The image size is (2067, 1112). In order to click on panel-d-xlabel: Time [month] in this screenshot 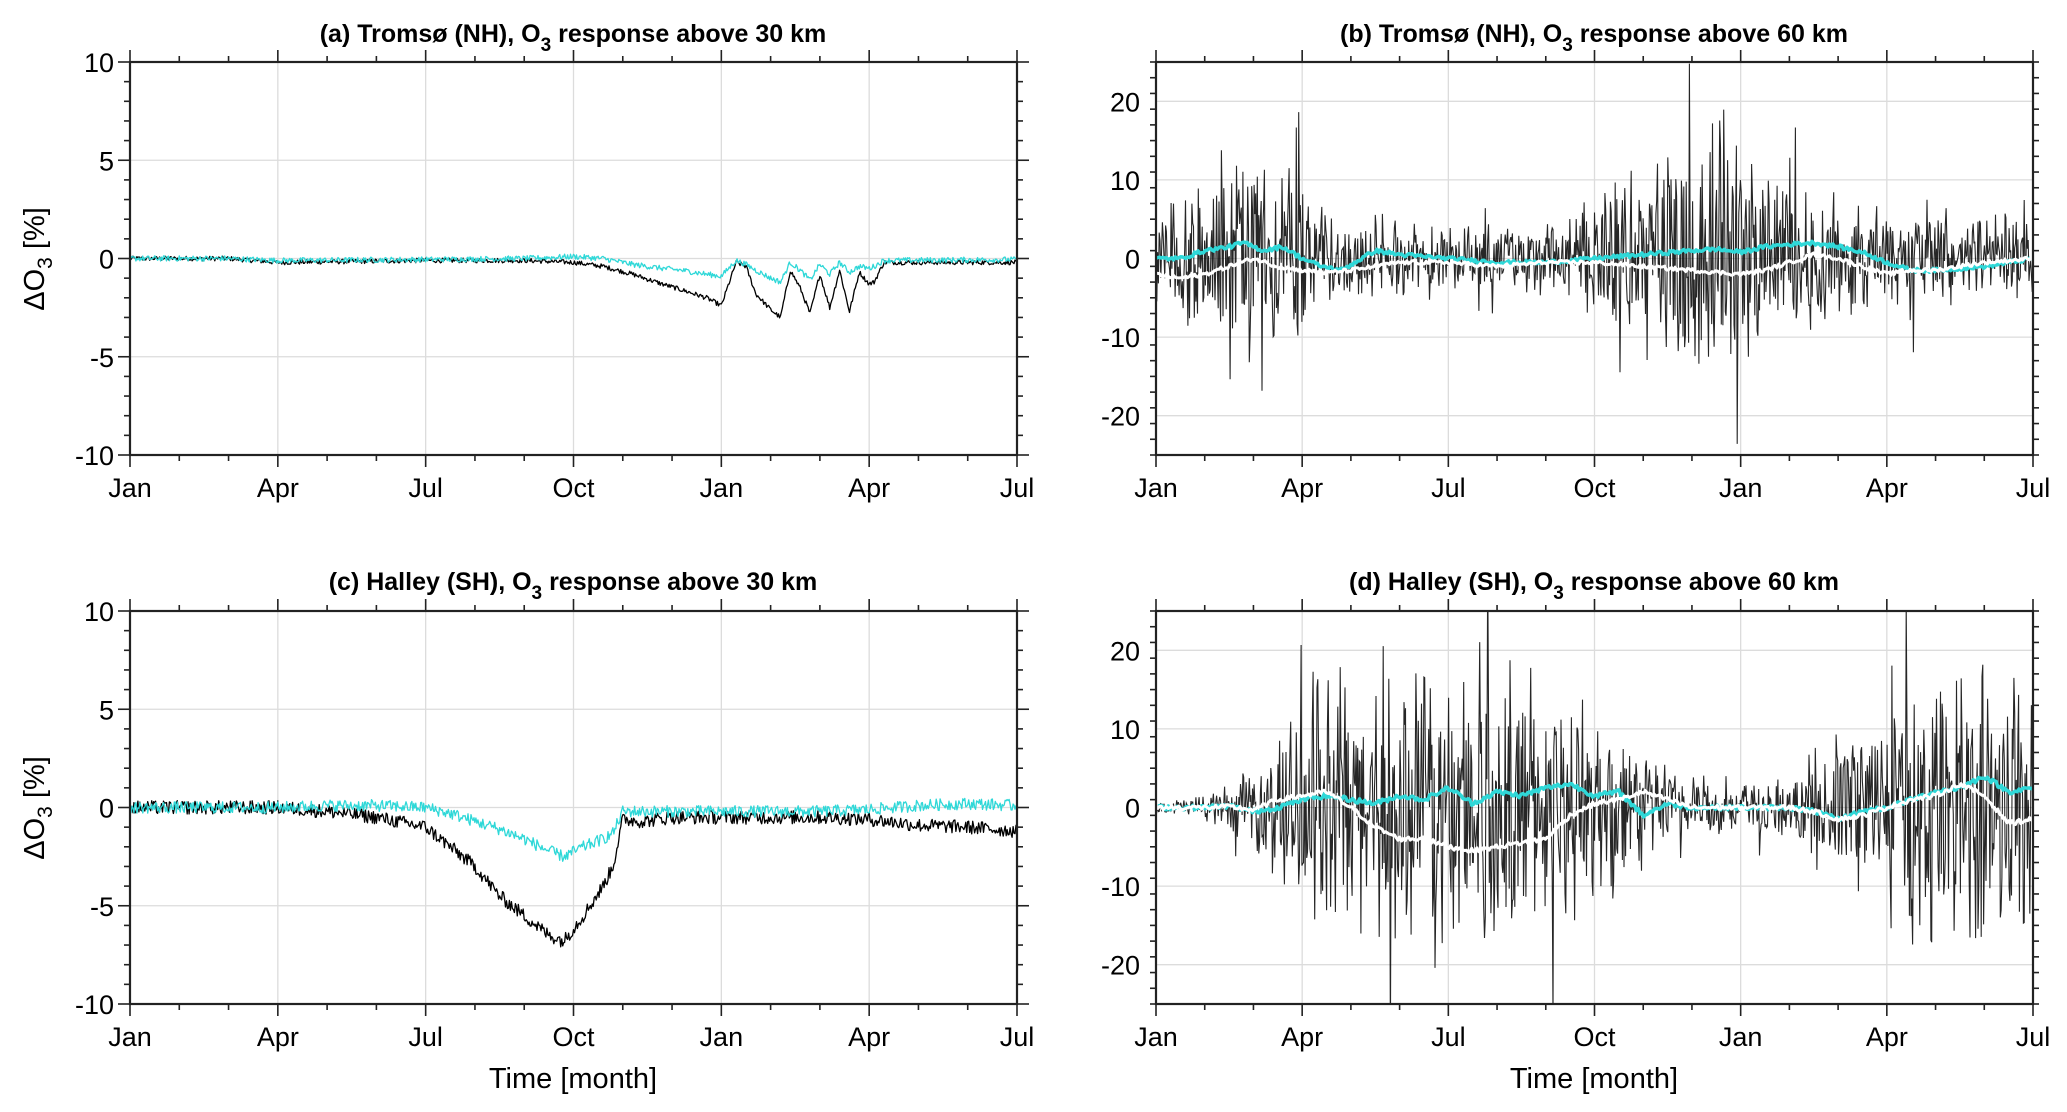, I will do `click(1594, 1079)`.